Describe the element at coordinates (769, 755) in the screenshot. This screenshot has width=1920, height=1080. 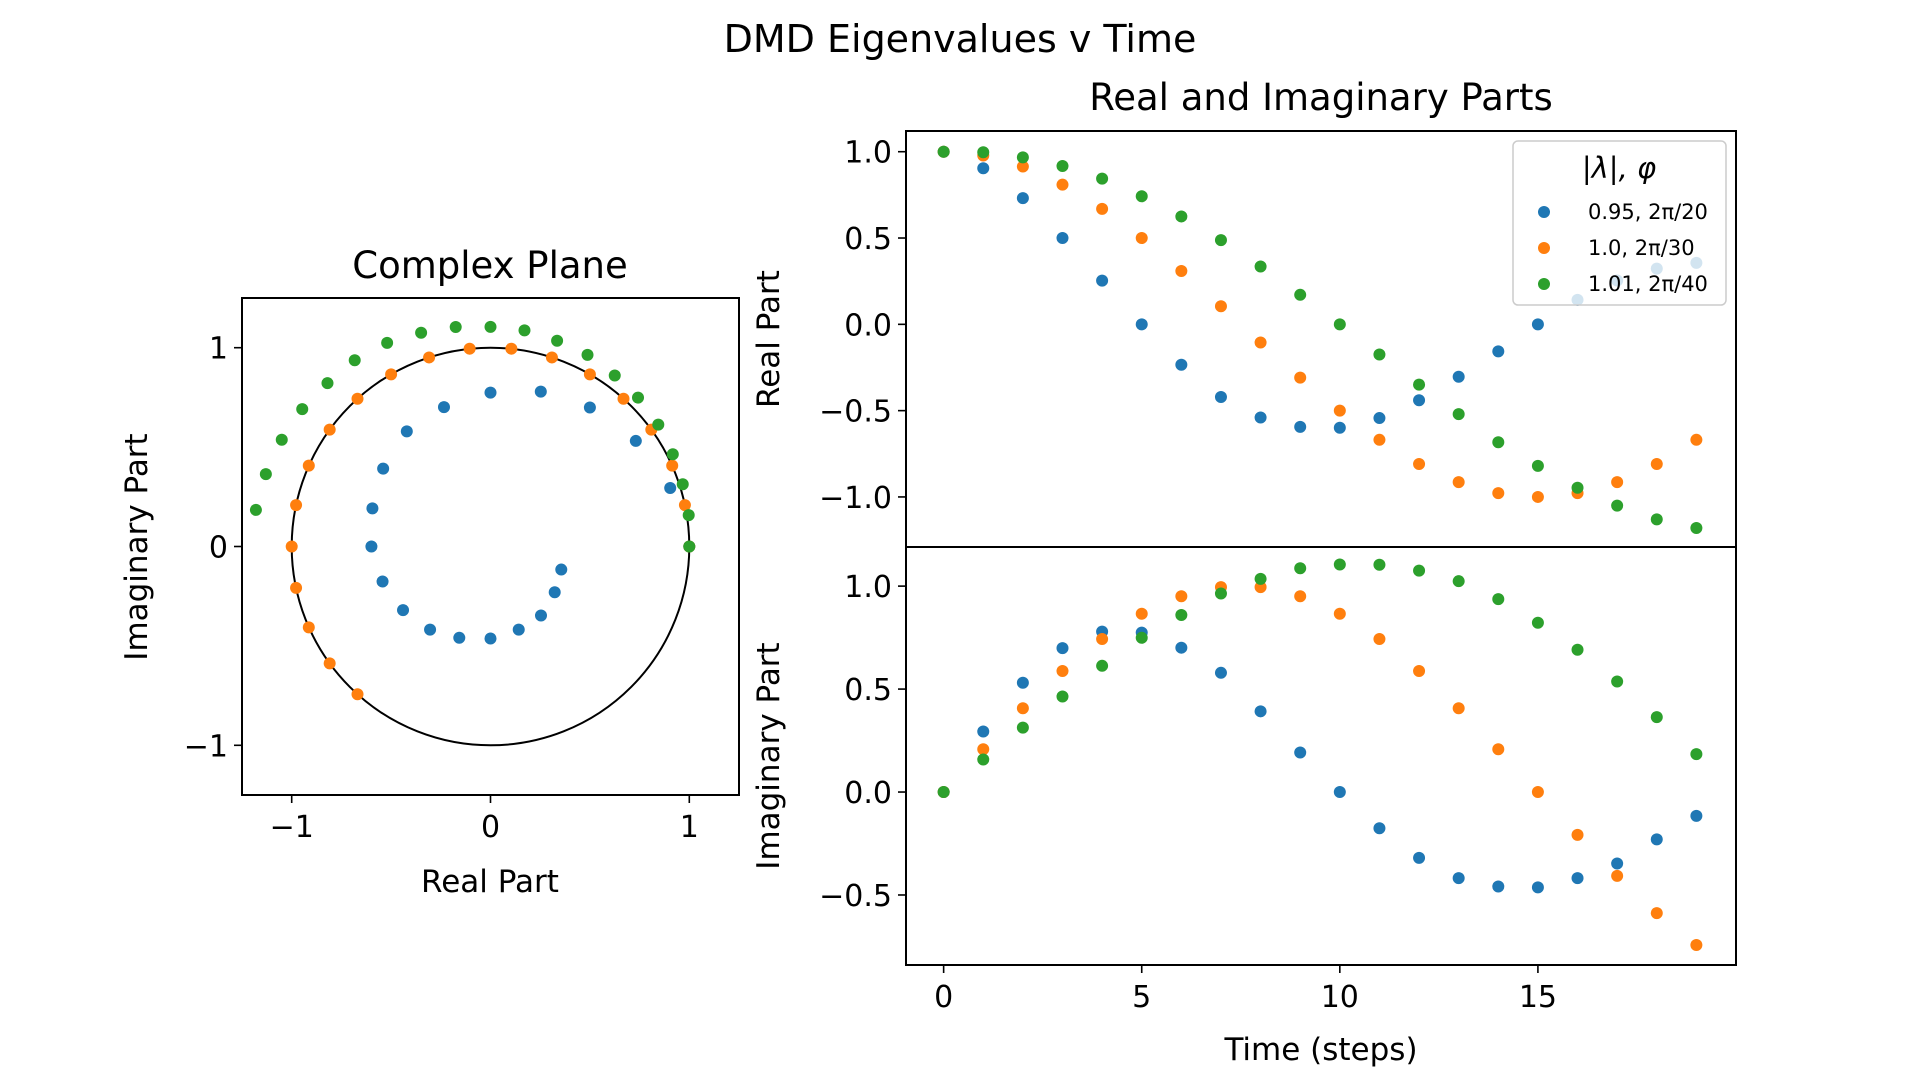
I see `imag-part-ylabel: Imaginary Part` at that location.